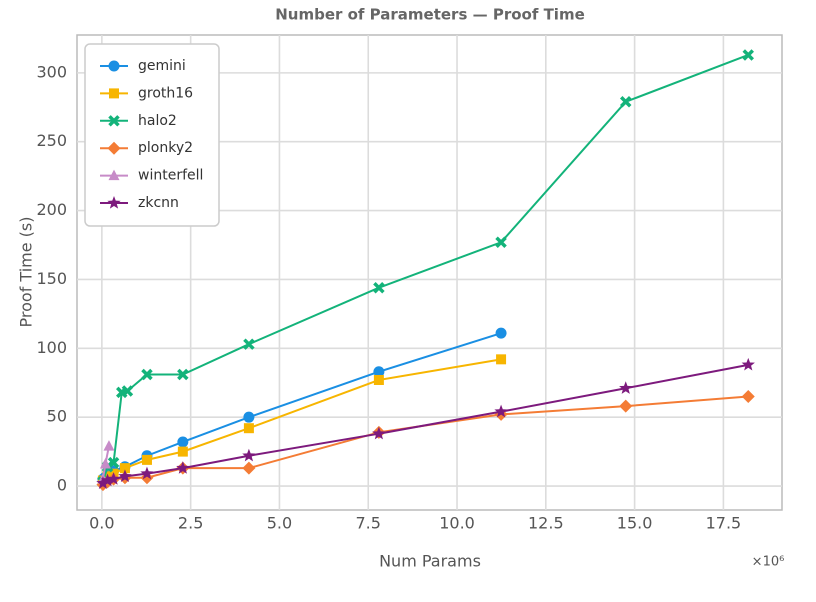  I want to click on y-tick-label: 250, so click(51, 140).